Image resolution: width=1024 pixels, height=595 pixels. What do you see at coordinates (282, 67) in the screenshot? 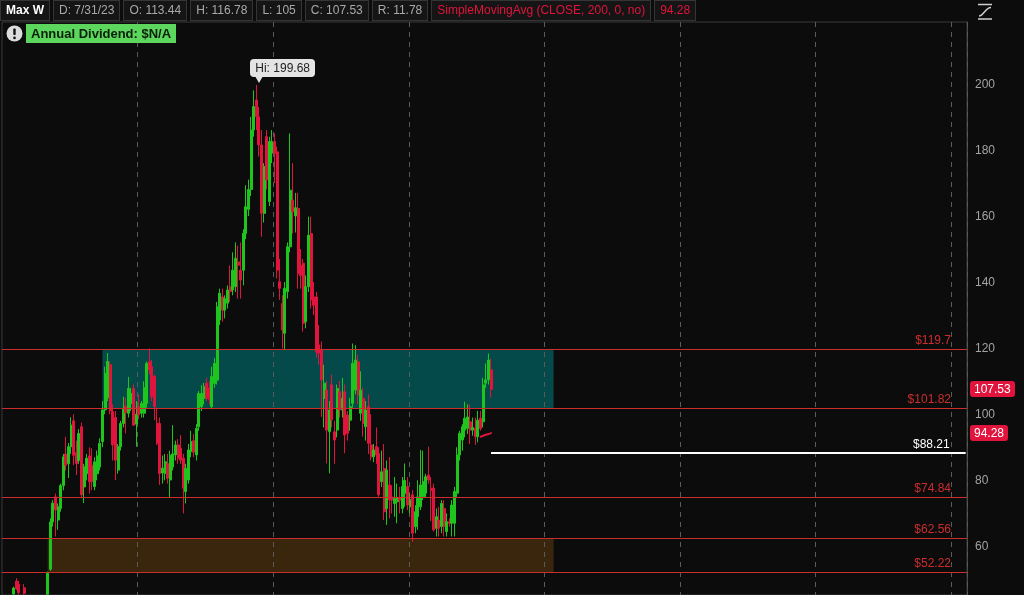
I see `annotation: Hi: 199.68` at bounding box center [282, 67].